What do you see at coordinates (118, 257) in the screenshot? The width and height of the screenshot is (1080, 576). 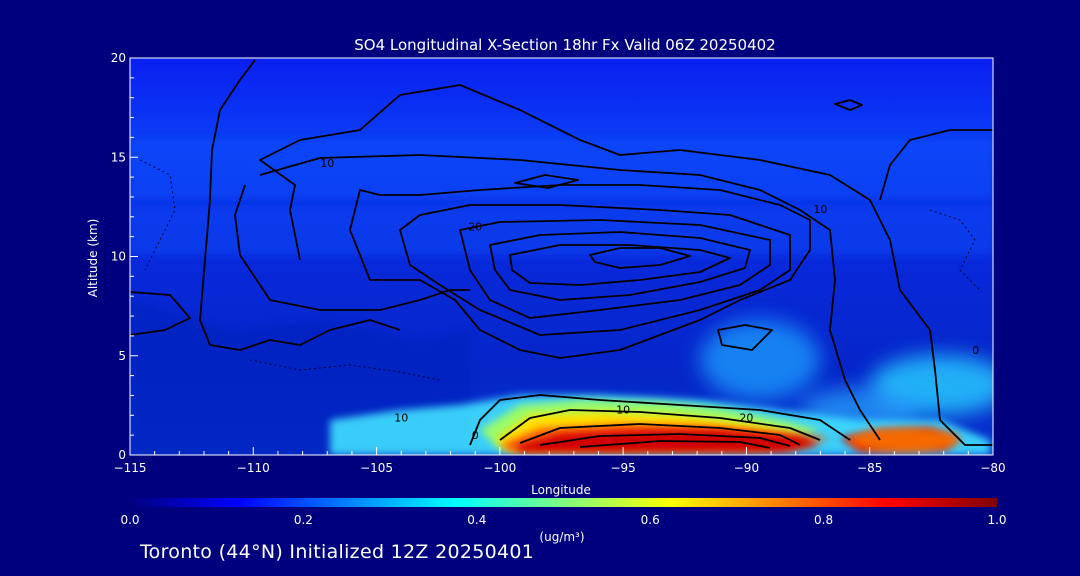 I see `y-tick-label: 10` at bounding box center [118, 257].